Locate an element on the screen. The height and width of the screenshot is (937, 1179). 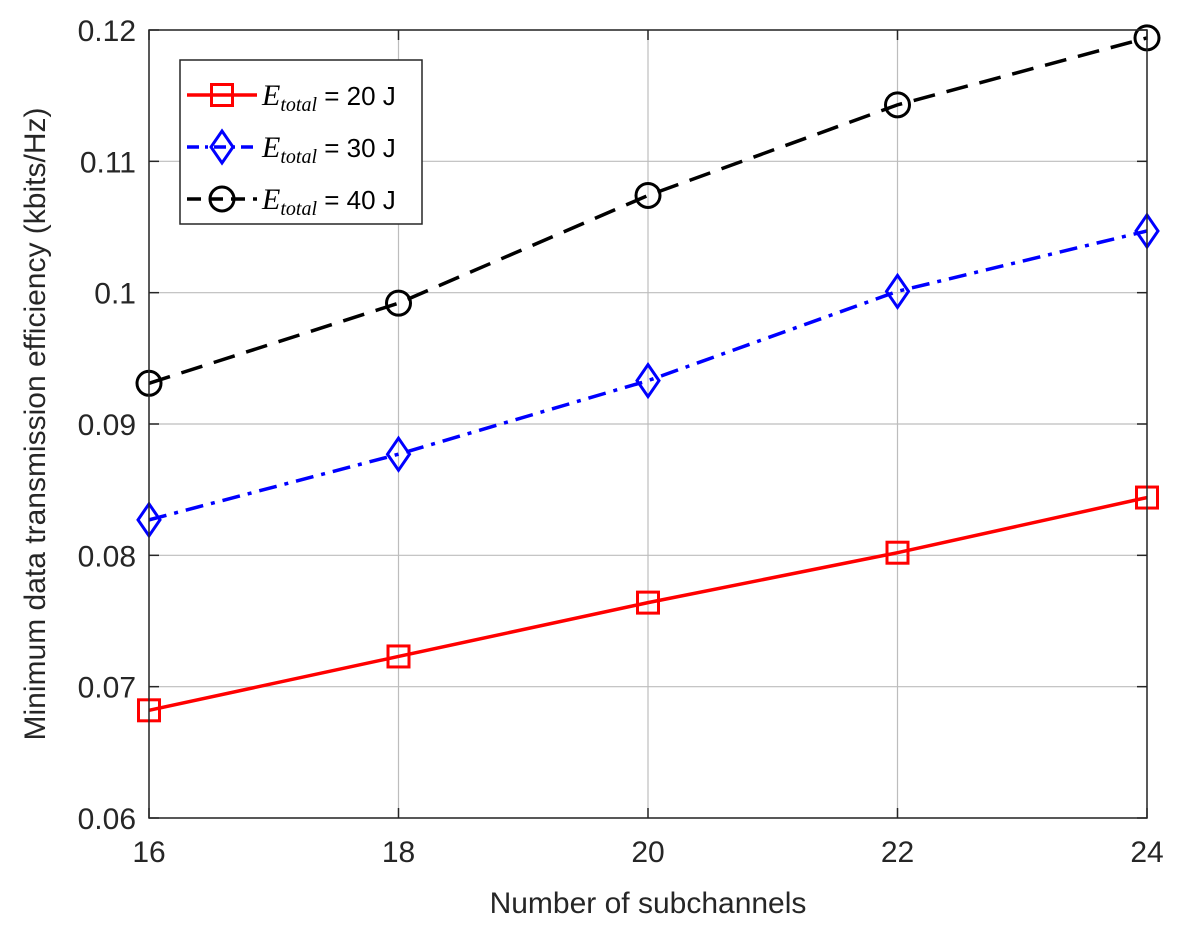
y-tick-label: 0.09 is located at coordinates (107, 425).